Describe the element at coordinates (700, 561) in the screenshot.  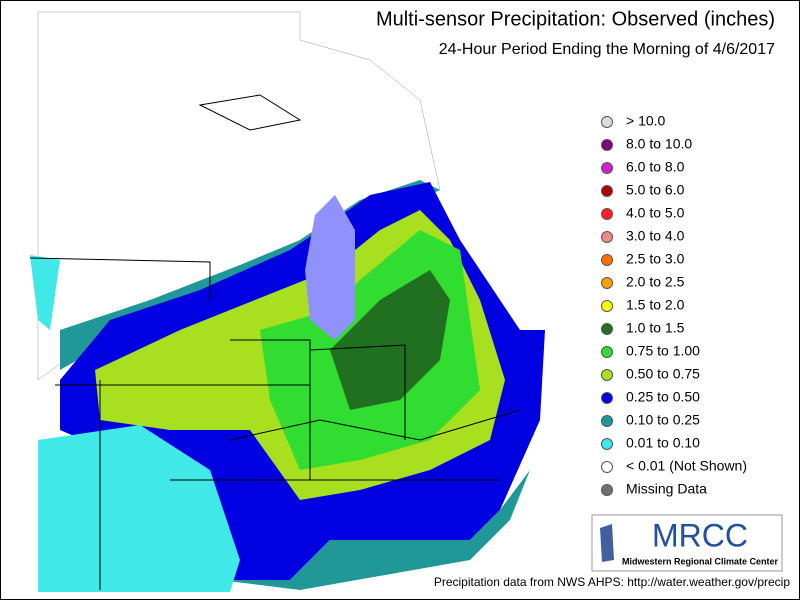
I see `logo-full-name: Midwestern Regional Climate Center` at that location.